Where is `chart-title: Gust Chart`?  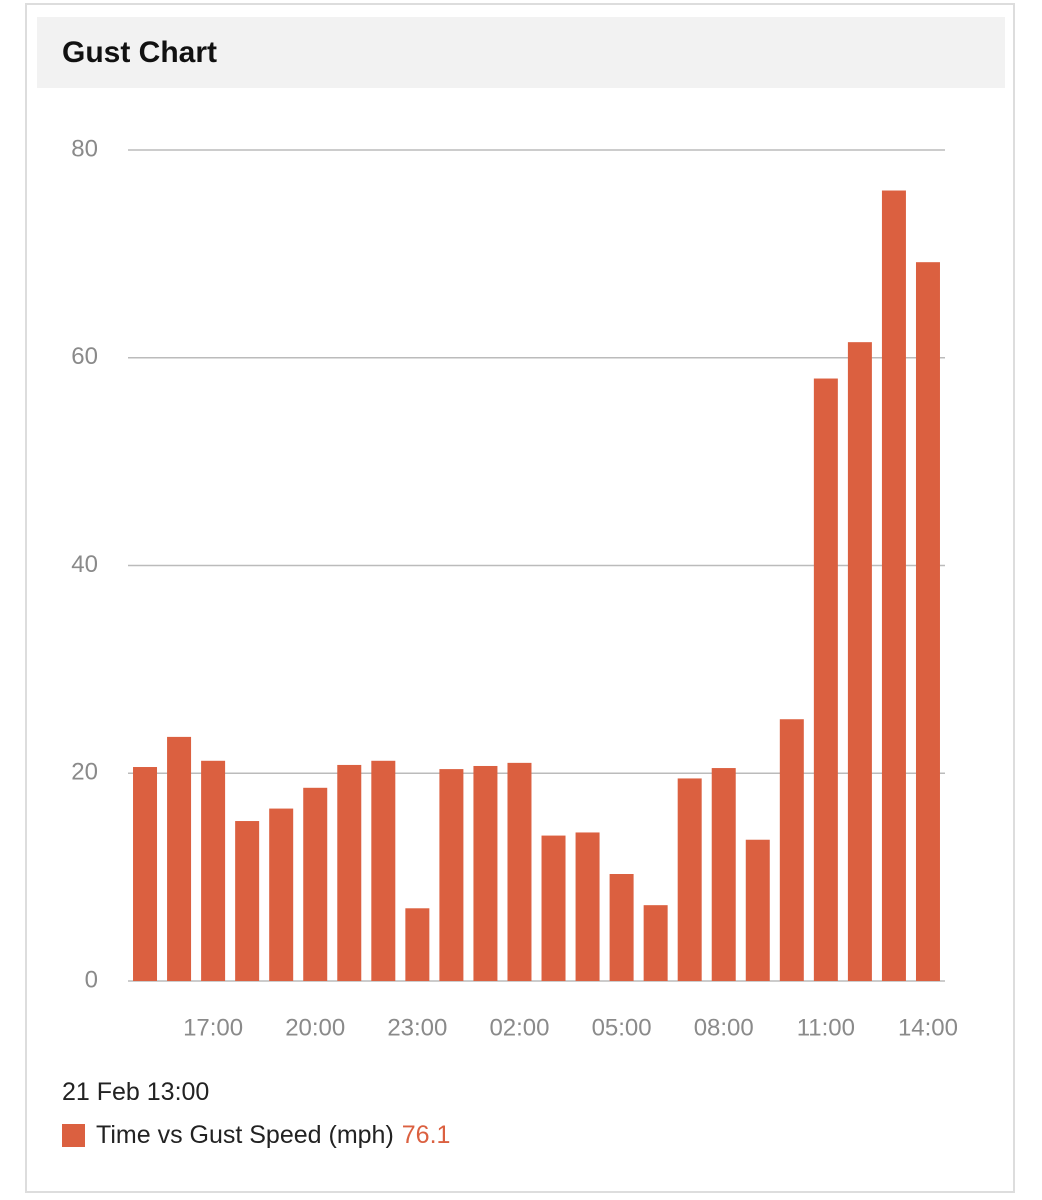 chart-title: Gust Chart is located at coordinates (140, 52).